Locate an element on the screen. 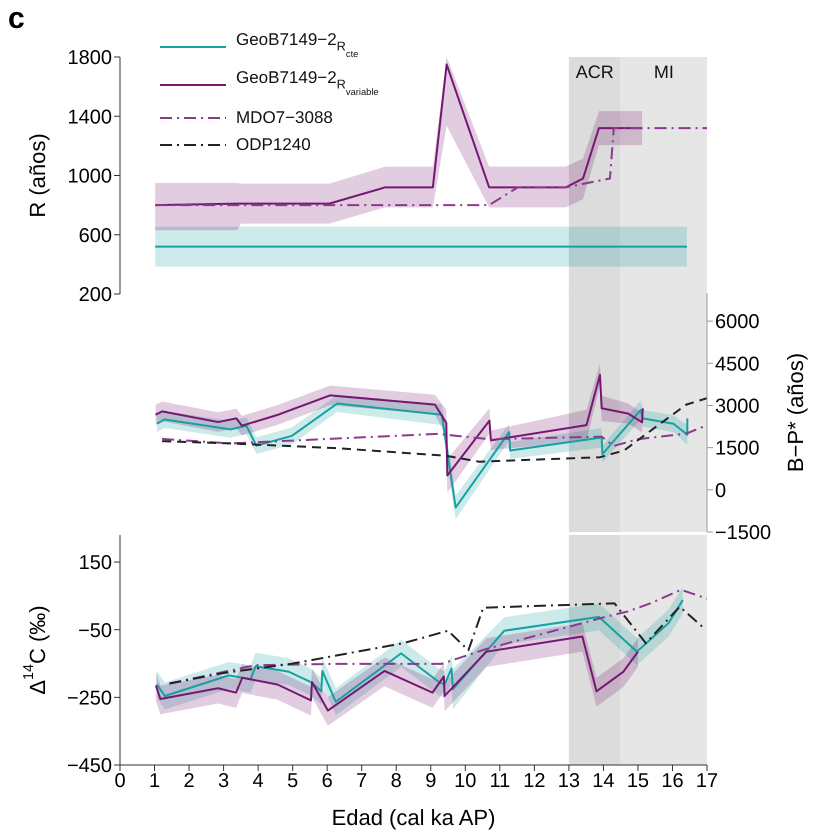  y-tick-label: 4500 is located at coordinates (737, 364).